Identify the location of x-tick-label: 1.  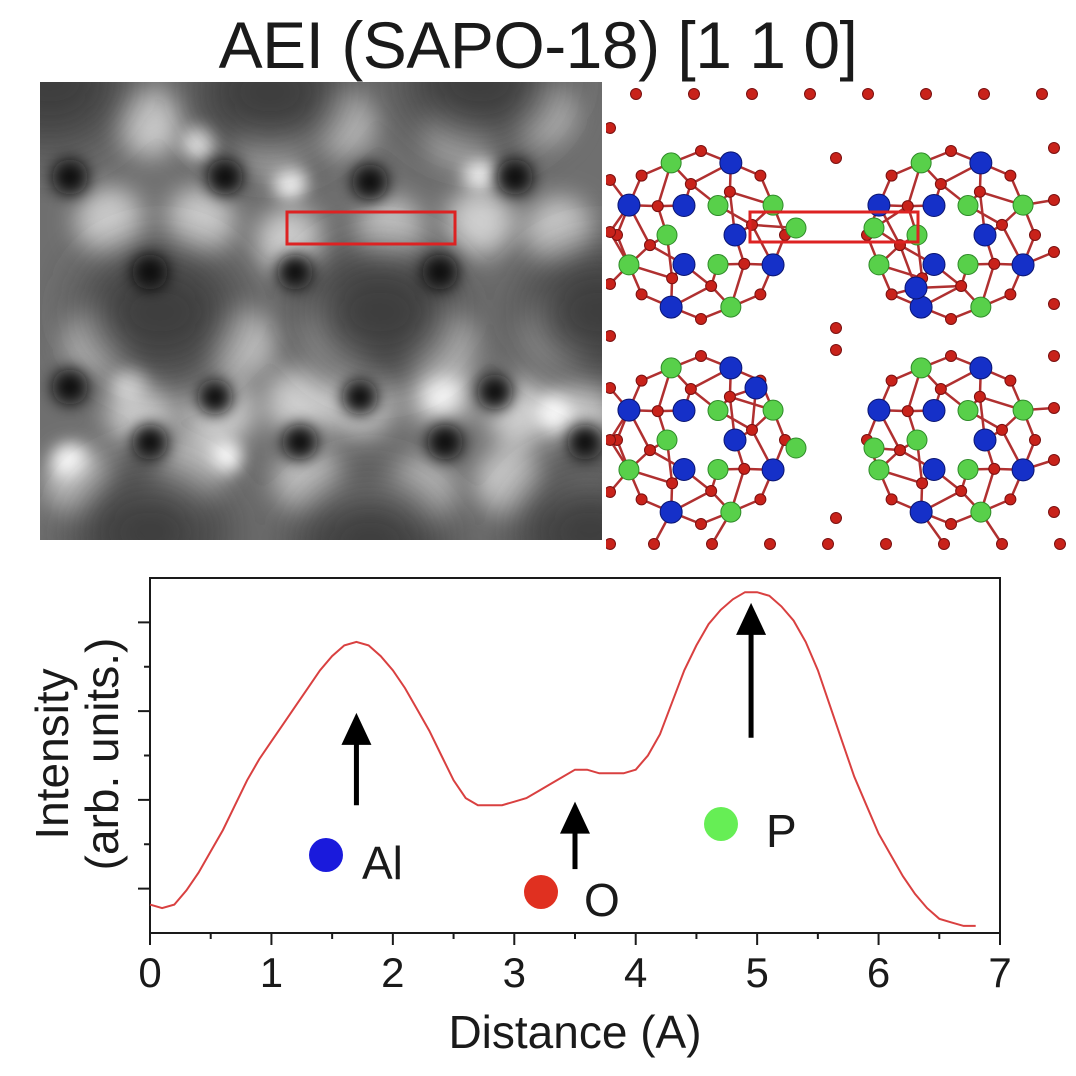
(271, 972).